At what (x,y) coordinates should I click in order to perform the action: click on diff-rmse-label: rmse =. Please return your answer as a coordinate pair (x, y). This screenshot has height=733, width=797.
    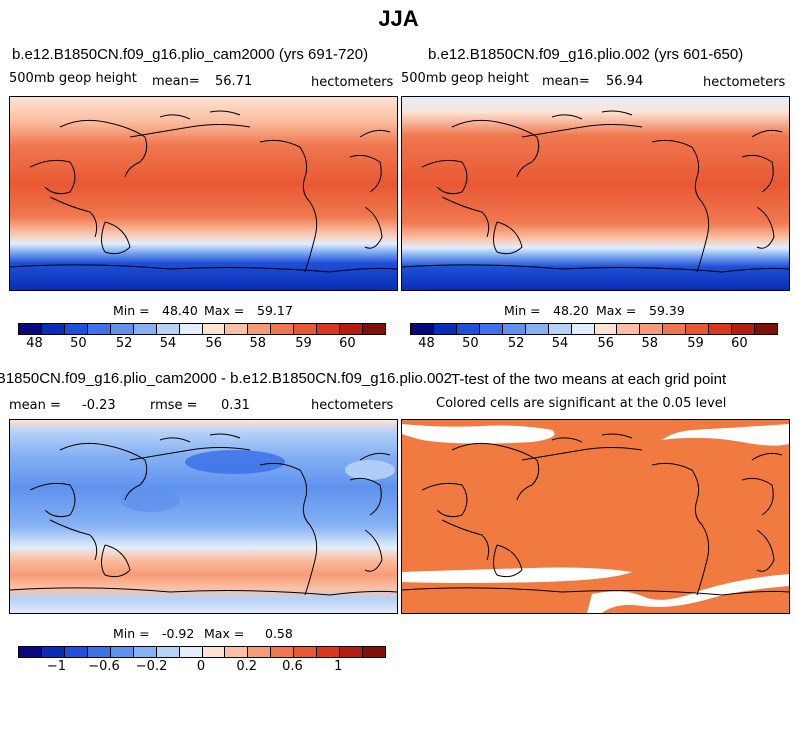
    Looking at the image, I should click on (174, 405).